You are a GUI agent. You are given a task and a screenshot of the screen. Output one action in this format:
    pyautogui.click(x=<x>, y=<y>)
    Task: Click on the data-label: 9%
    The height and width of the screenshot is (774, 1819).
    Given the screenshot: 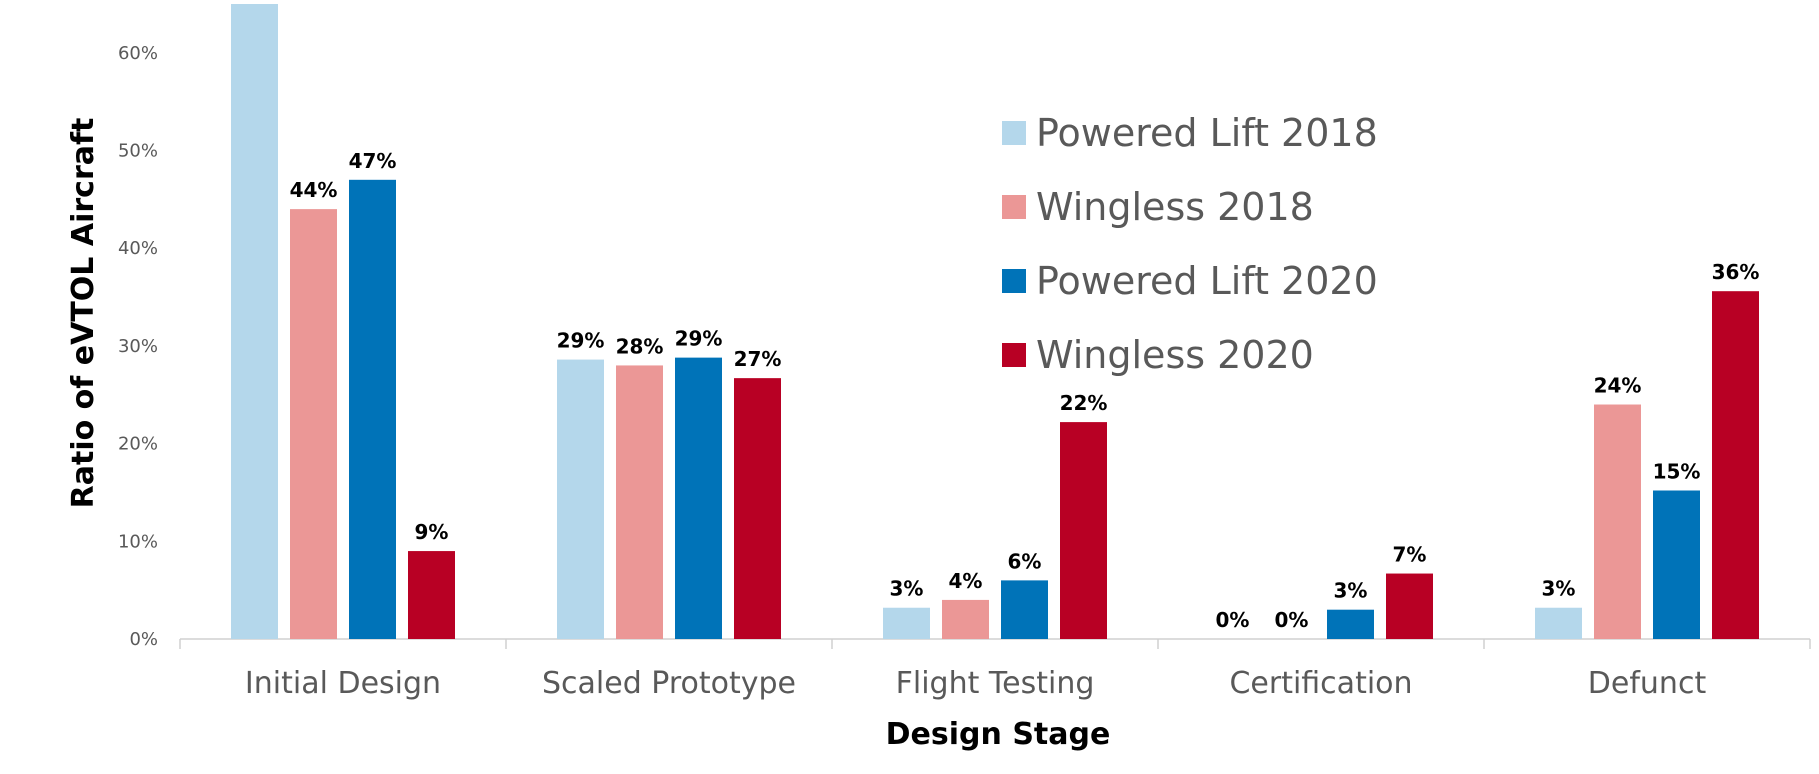 What is the action you would take?
    pyautogui.click(x=432, y=532)
    